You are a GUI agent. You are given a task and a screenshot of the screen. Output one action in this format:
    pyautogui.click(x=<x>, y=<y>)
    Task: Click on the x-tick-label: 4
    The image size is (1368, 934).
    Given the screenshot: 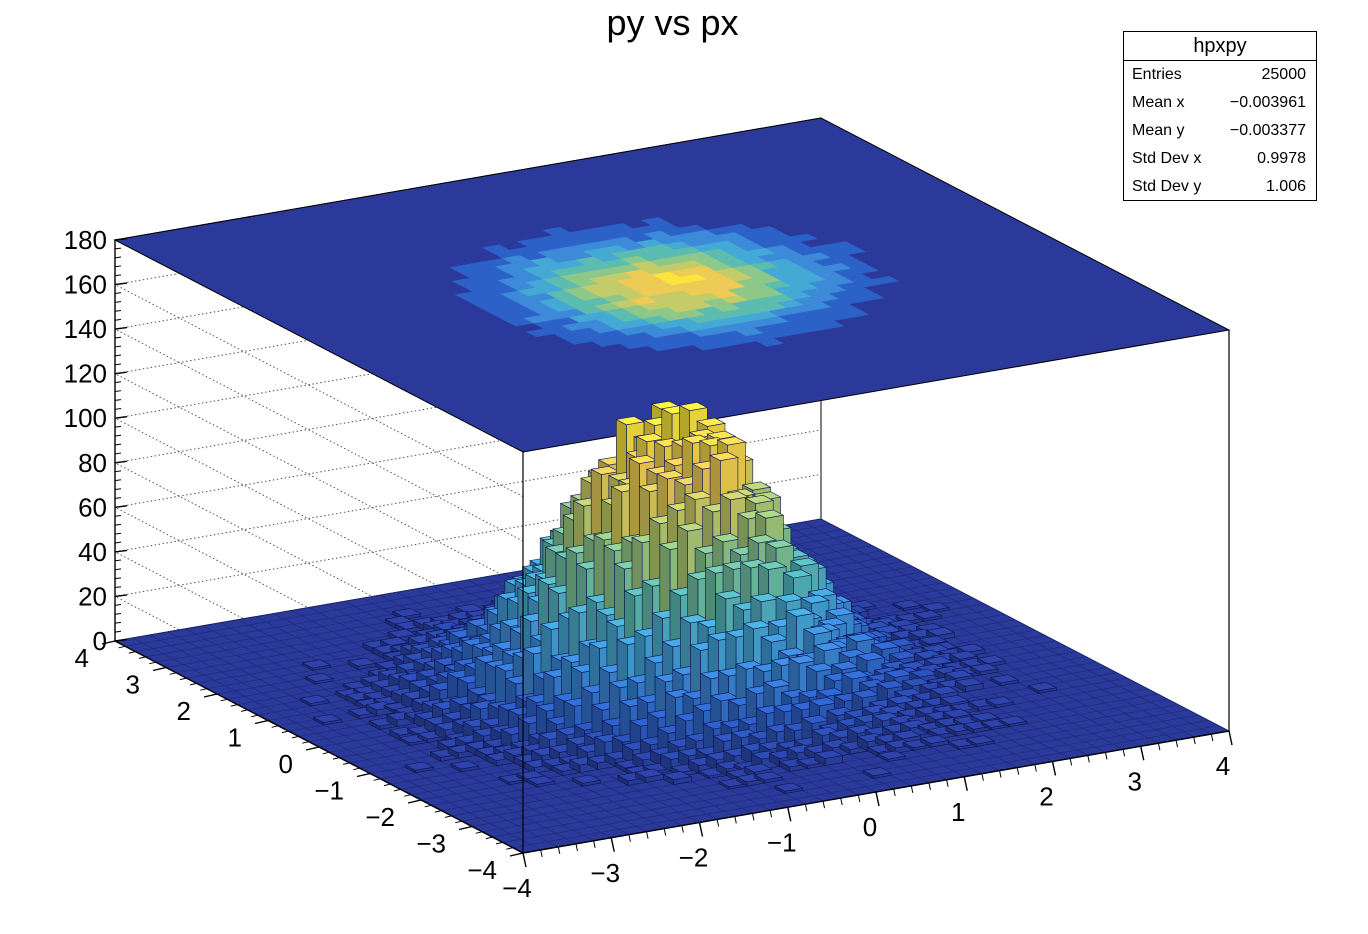 What is the action you would take?
    pyautogui.click(x=1223, y=766)
    